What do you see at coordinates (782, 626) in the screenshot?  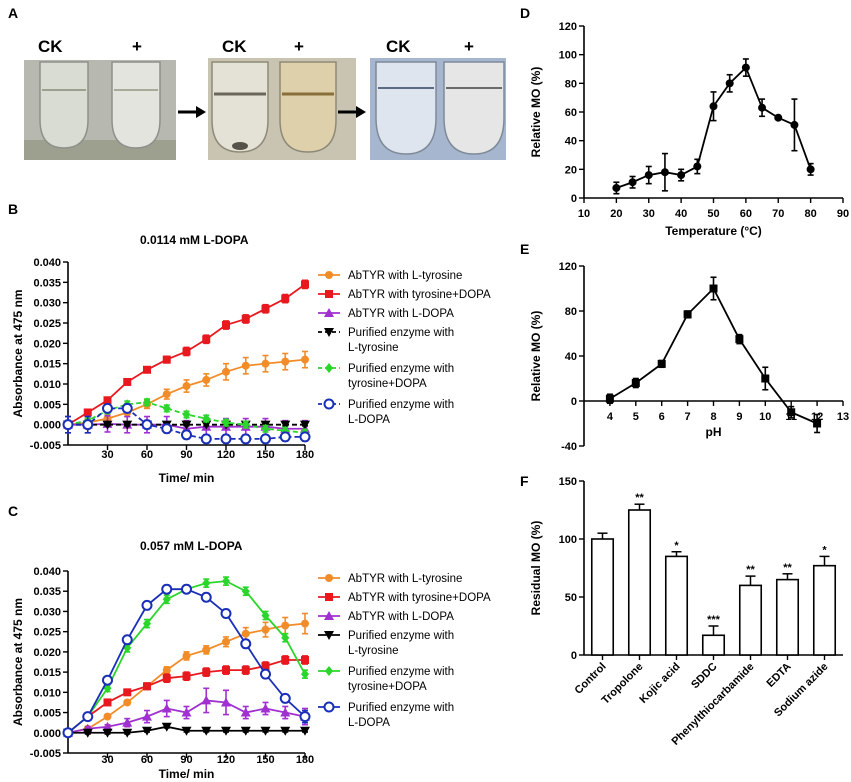 I see `bar-group-6: ** EDTA` at bounding box center [782, 626].